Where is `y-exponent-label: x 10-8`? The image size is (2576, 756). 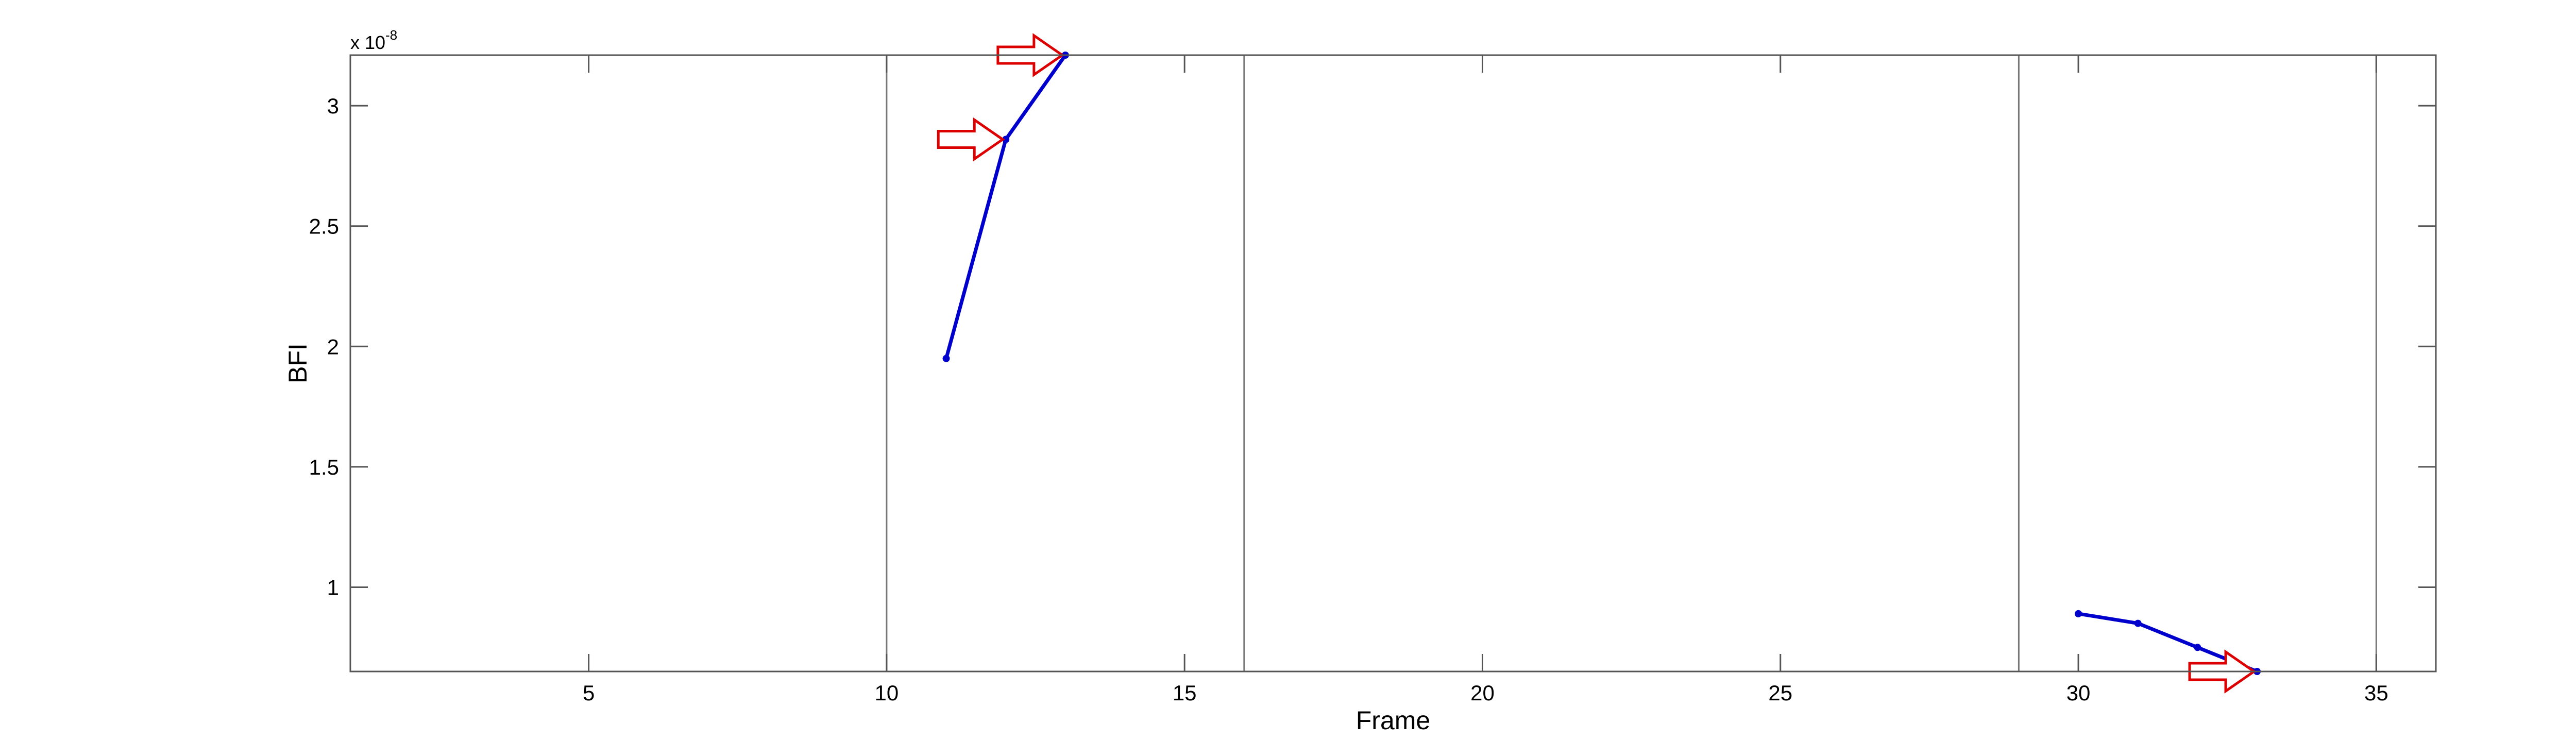
y-exponent-label: x 10-8 is located at coordinates (373, 40).